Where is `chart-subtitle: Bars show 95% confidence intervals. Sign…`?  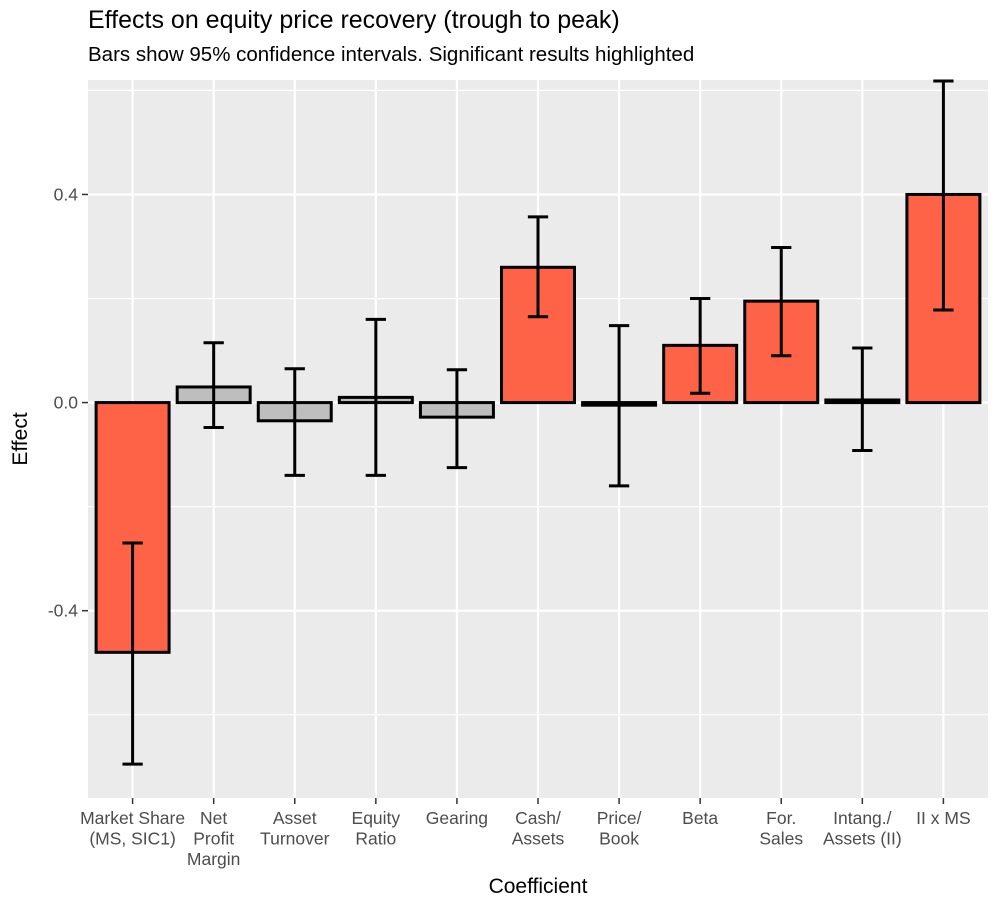 chart-subtitle: Bars show 95% confidence intervals. Sign… is located at coordinates (391, 54).